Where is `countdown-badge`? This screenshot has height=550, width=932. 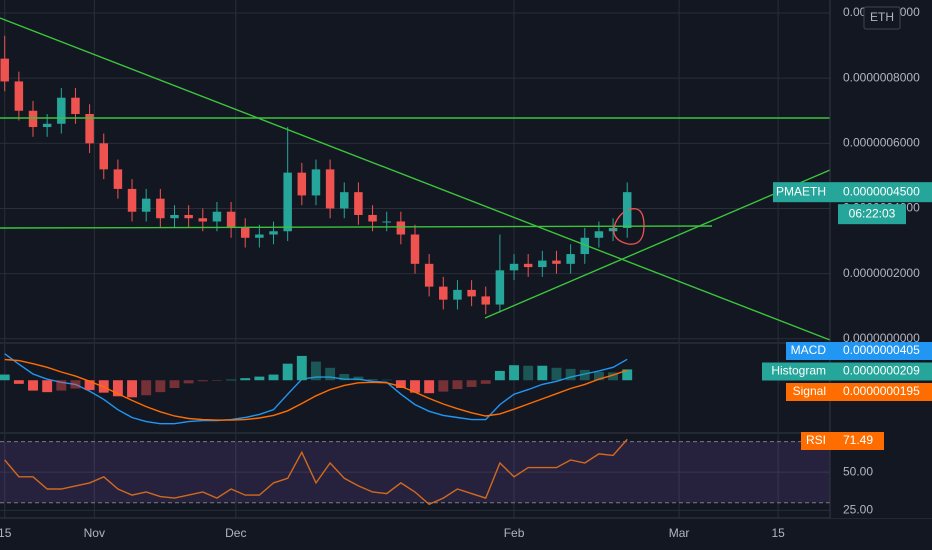
countdown-badge is located at coordinates (872, 214).